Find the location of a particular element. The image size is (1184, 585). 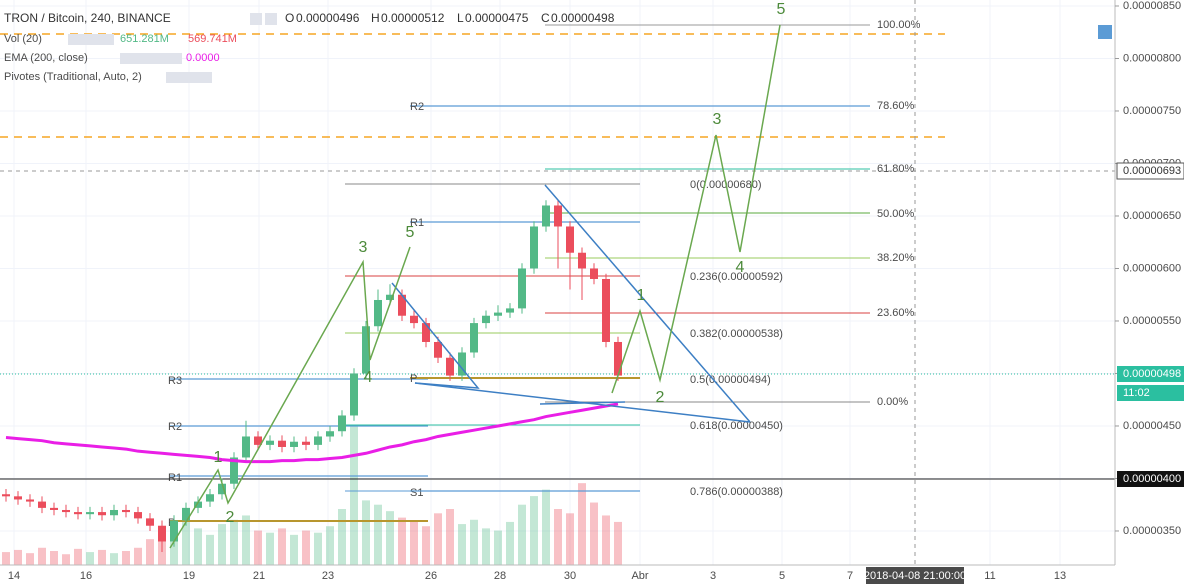

x-tick-label: 14 is located at coordinates (14, 576).